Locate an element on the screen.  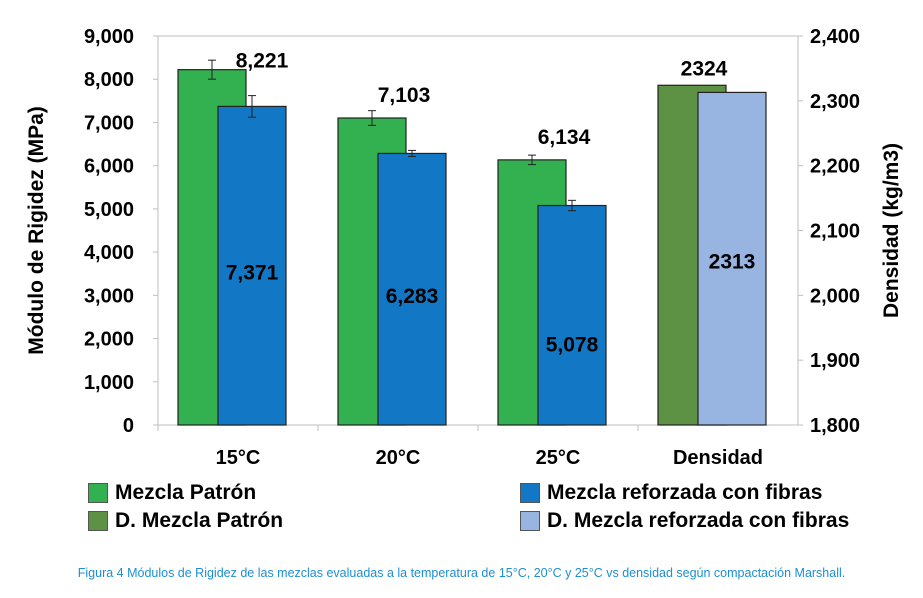
data-label: 2313 is located at coordinates (732, 262).